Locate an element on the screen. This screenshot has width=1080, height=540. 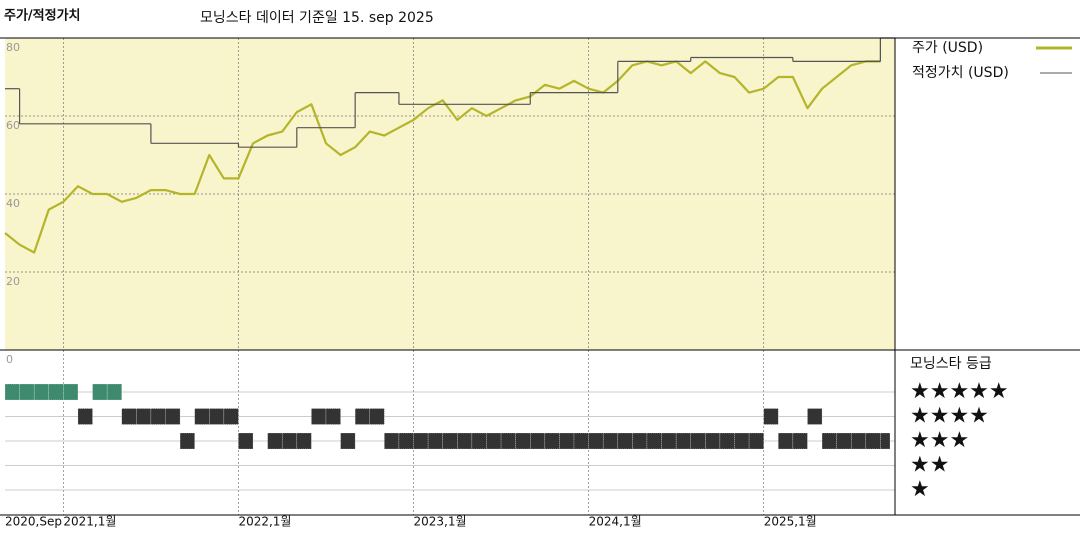
chart-title: 주가/적정가치 is located at coordinates (42, 16).